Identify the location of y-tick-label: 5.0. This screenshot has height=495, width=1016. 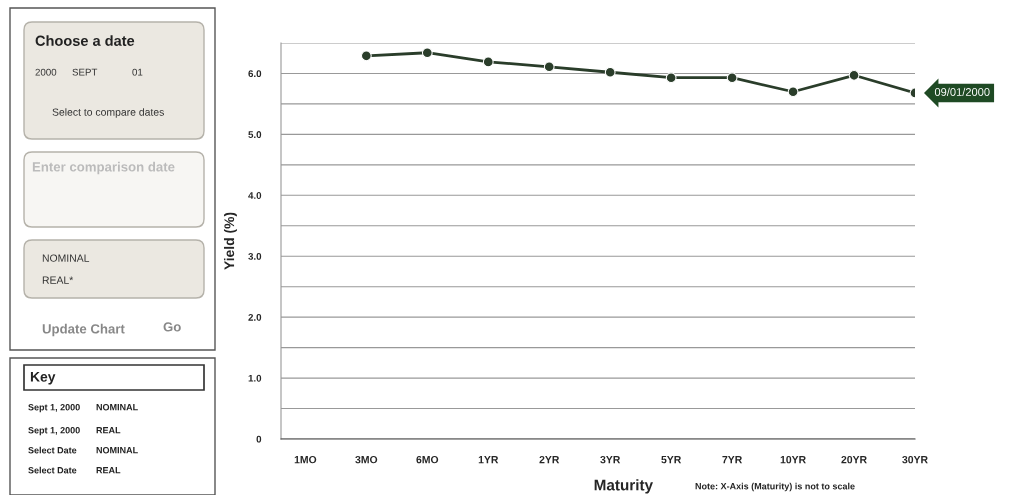
(255, 134).